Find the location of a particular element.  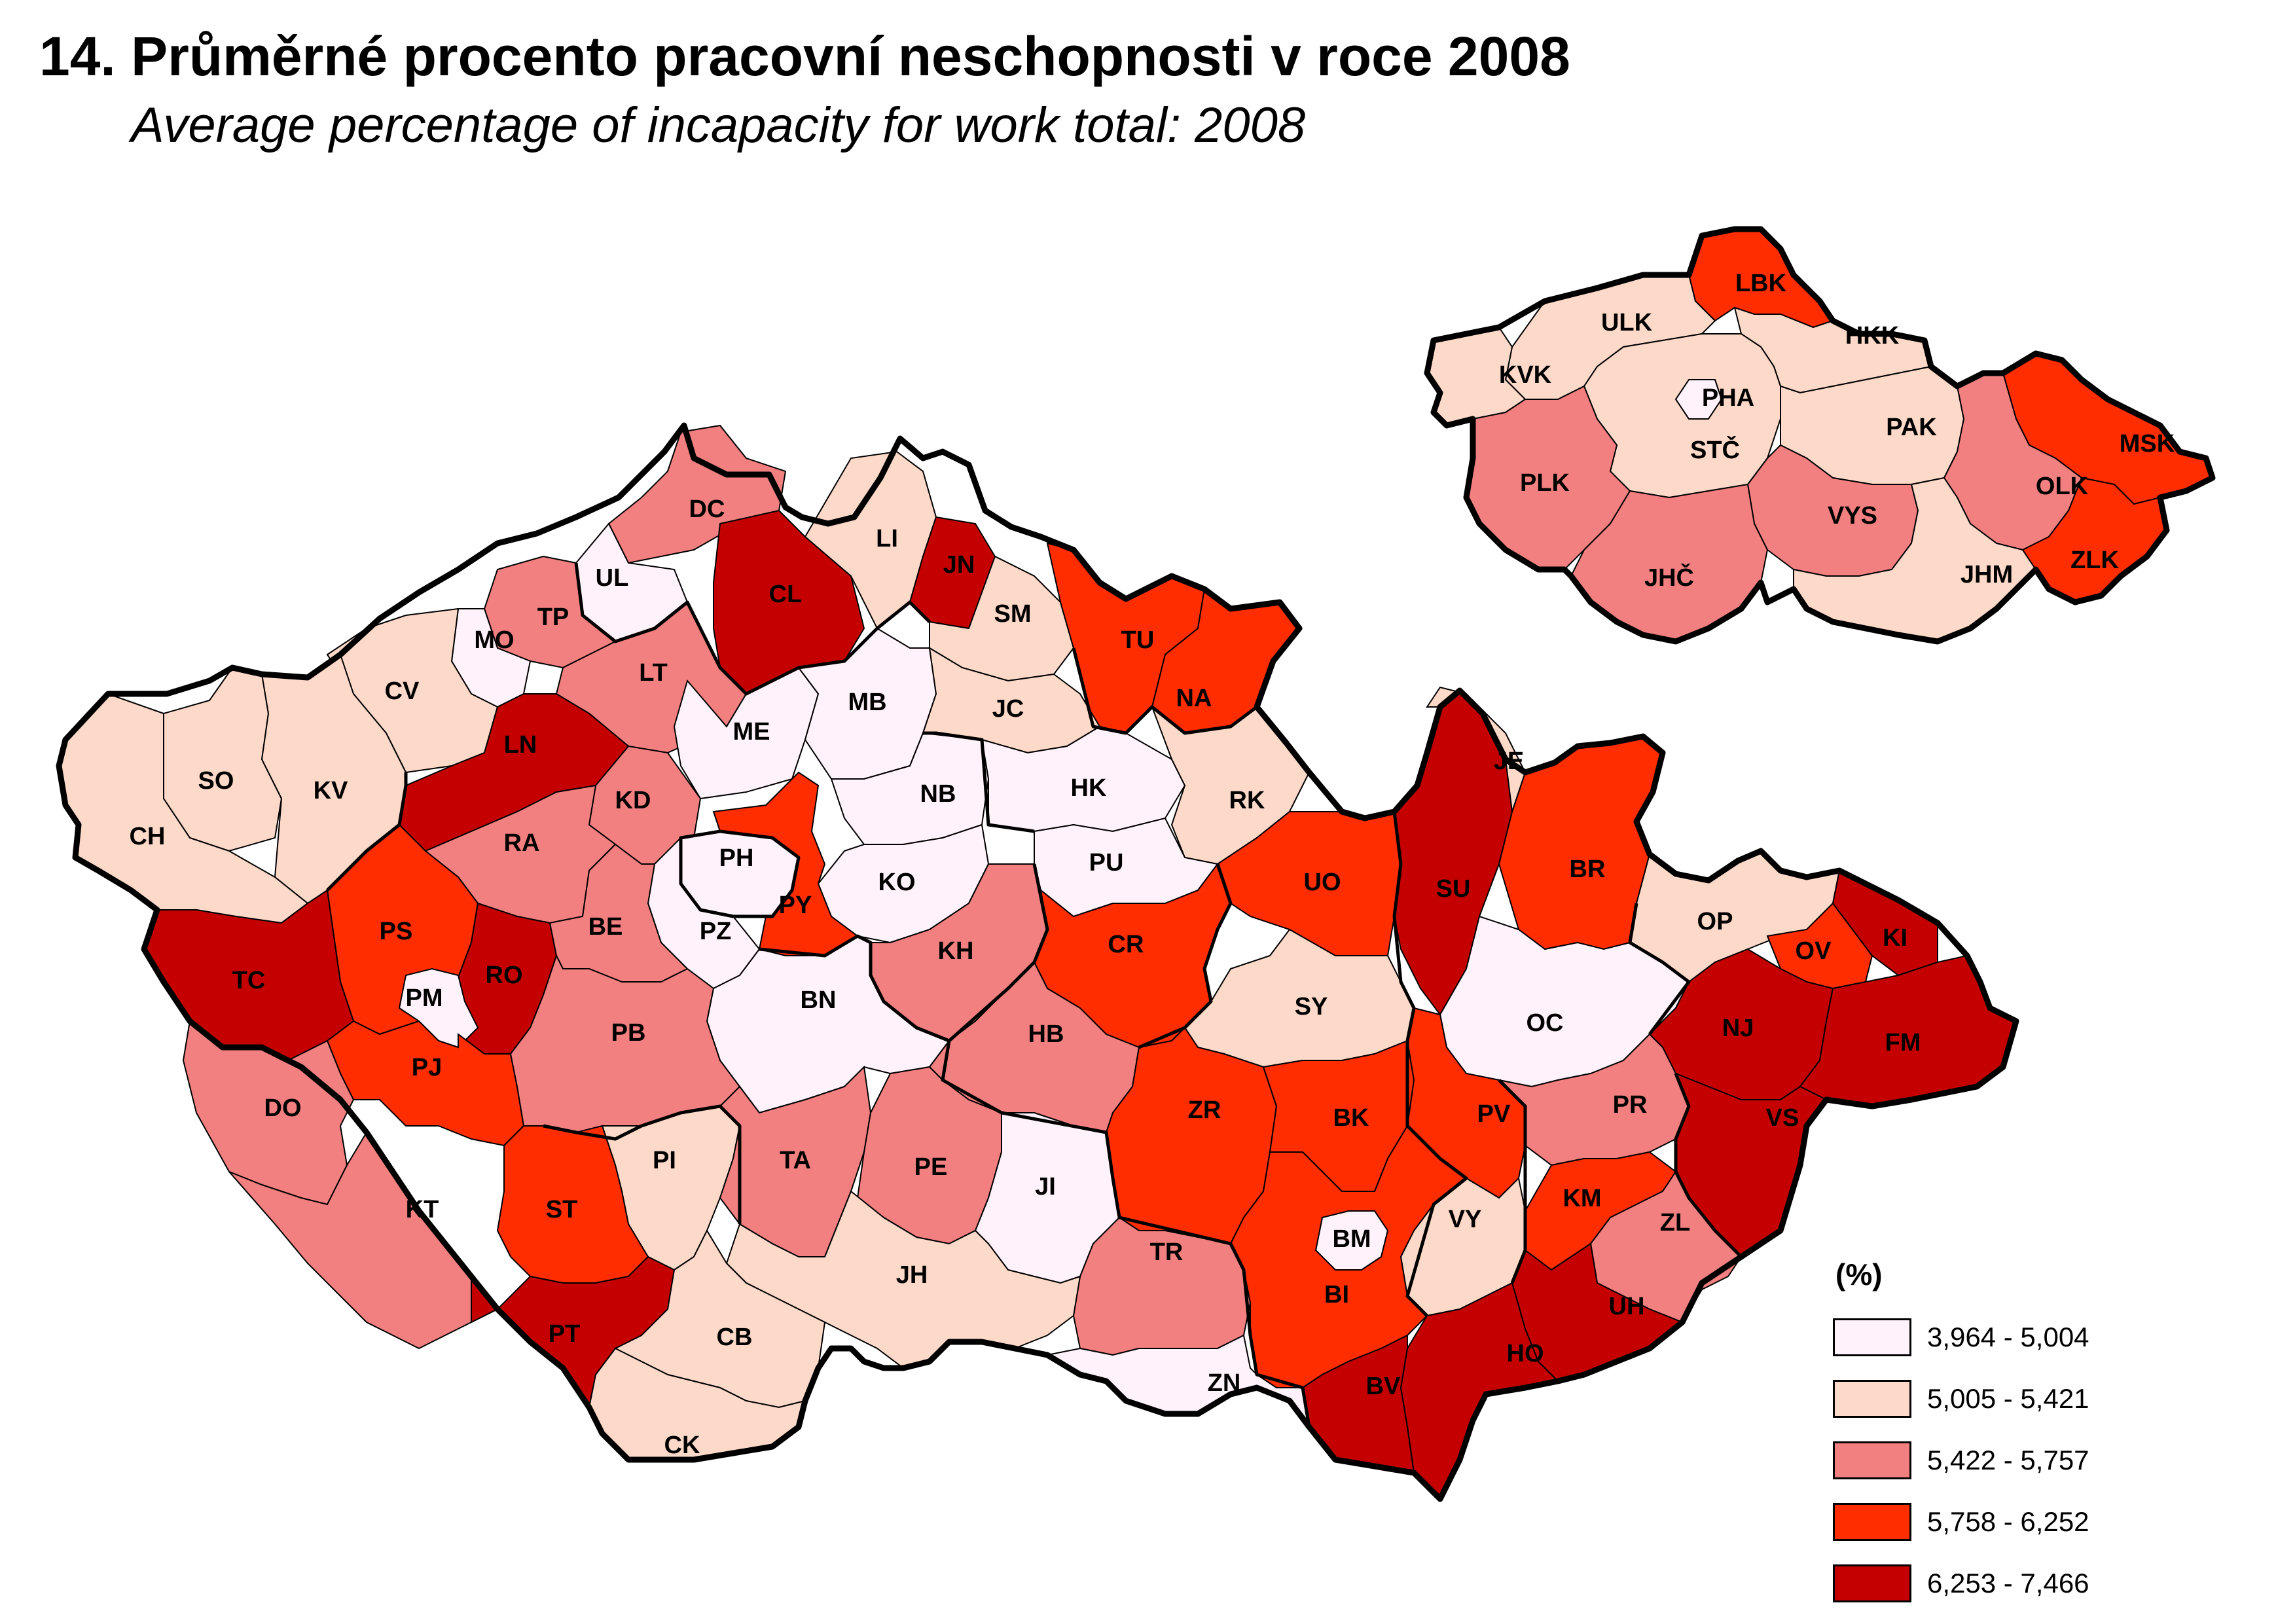

district-label: SY is located at coordinates (1312, 1006).